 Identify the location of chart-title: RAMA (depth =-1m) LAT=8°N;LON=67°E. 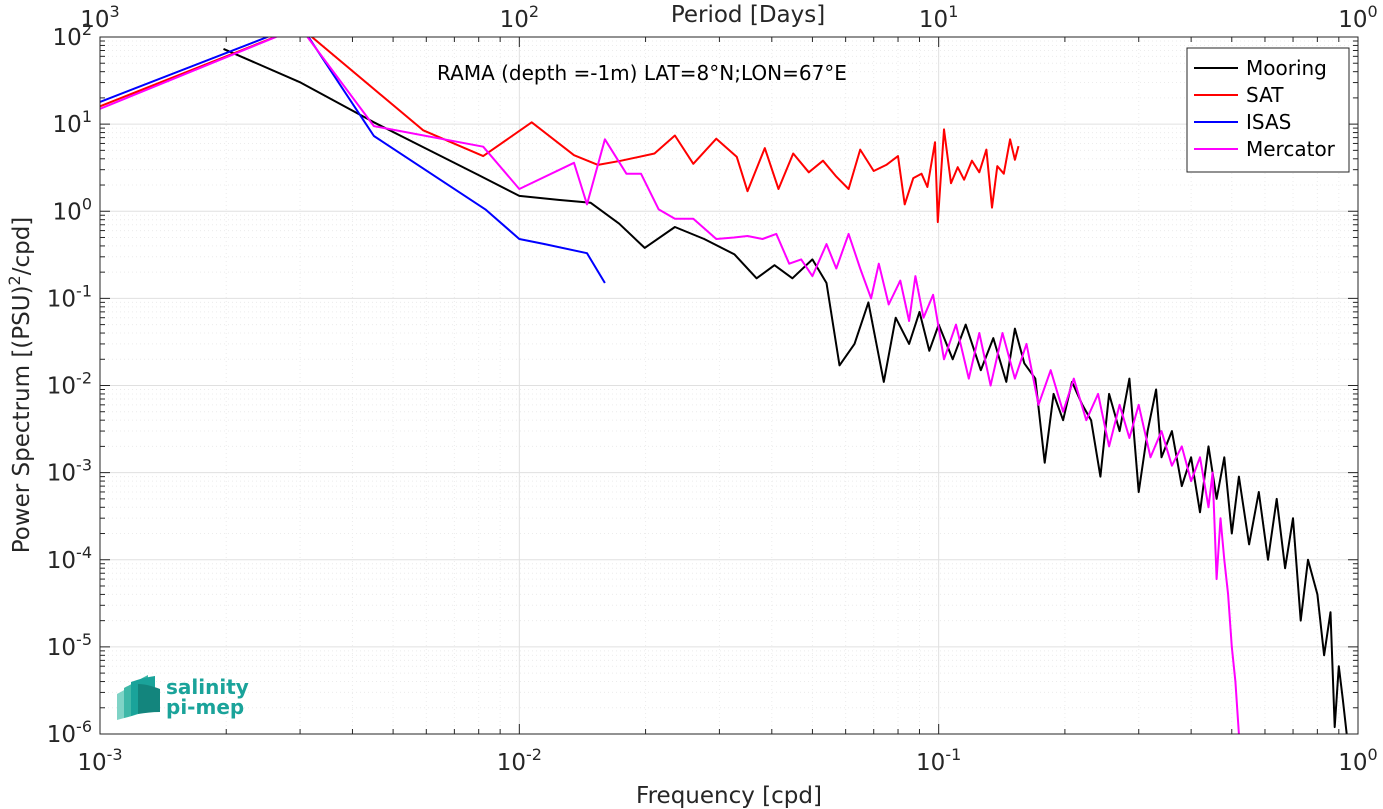
(642, 73).